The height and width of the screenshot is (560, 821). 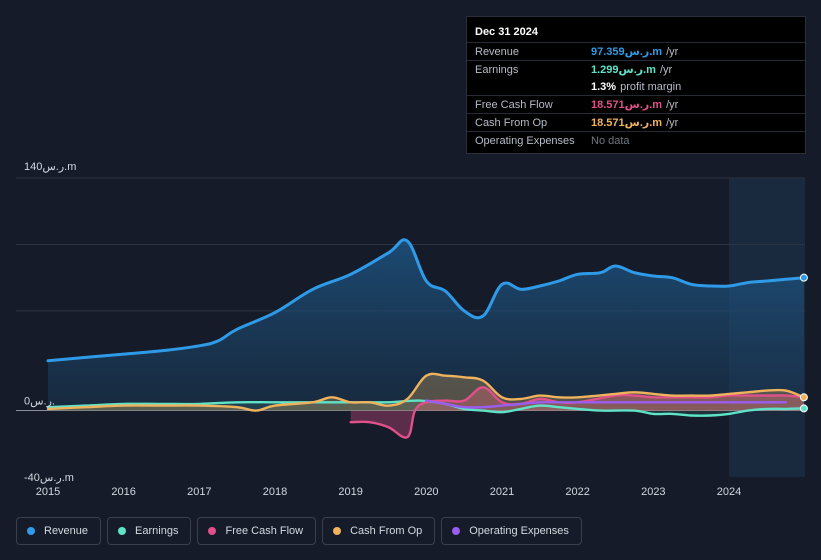 I want to click on legend-label: Earnings, so click(x=157, y=531).